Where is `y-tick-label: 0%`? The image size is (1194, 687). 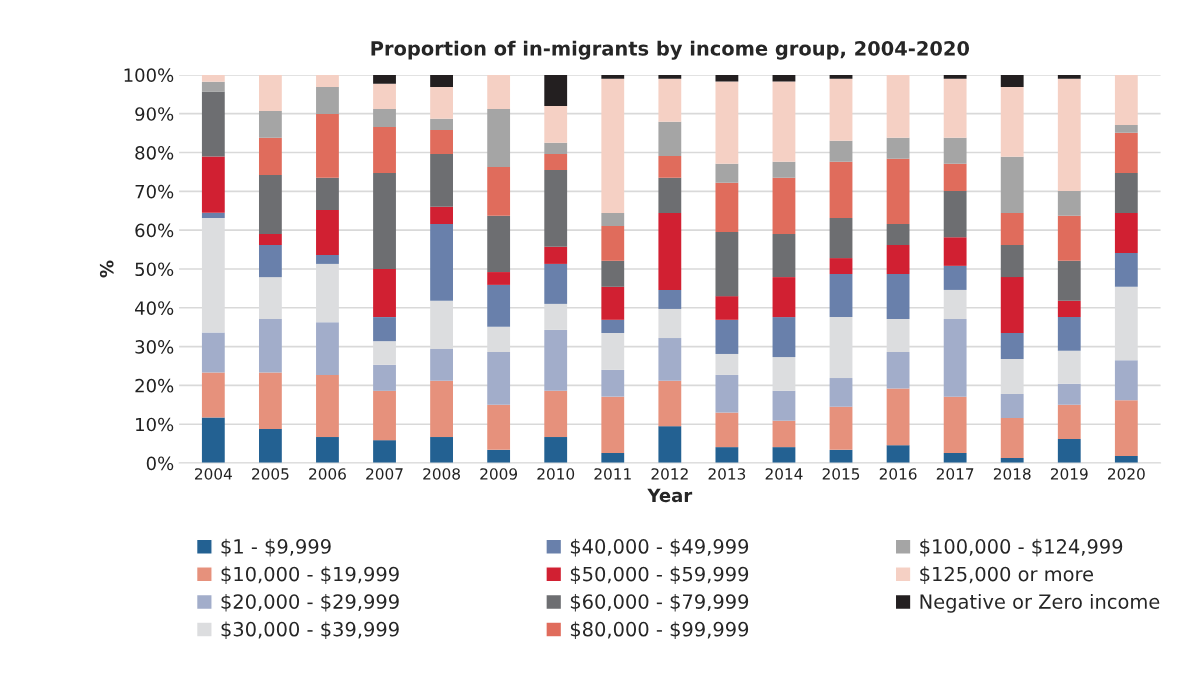
y-tick-label: 0% is located at coordinates (160, 463).